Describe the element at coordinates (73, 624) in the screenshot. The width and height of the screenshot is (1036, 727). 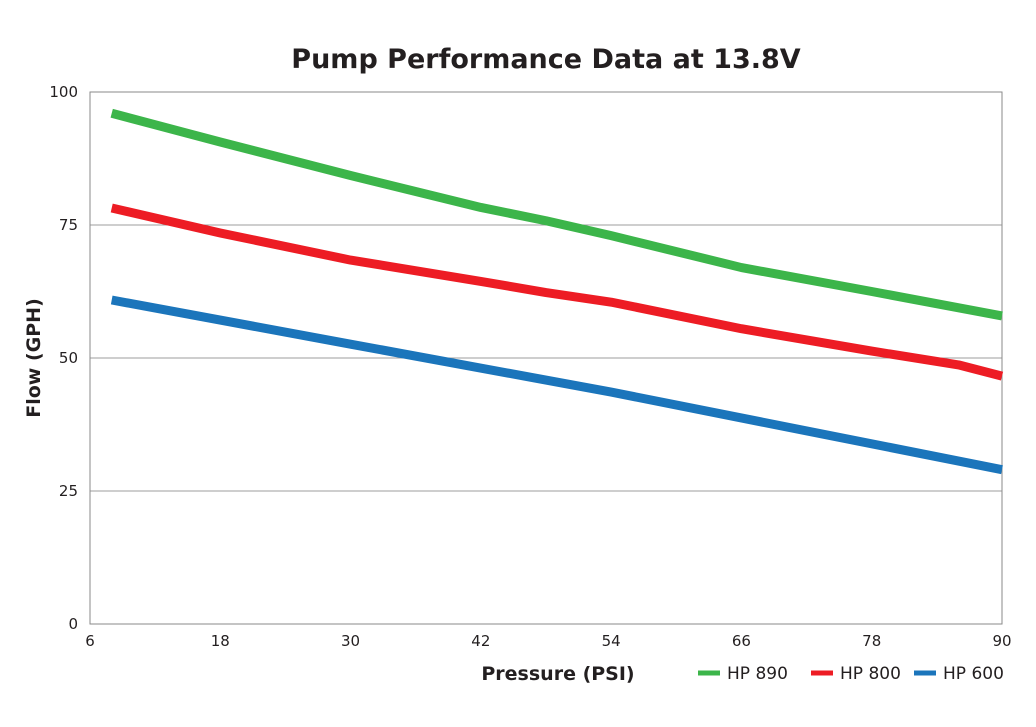
I see `y-tick-label: 0` at that location.